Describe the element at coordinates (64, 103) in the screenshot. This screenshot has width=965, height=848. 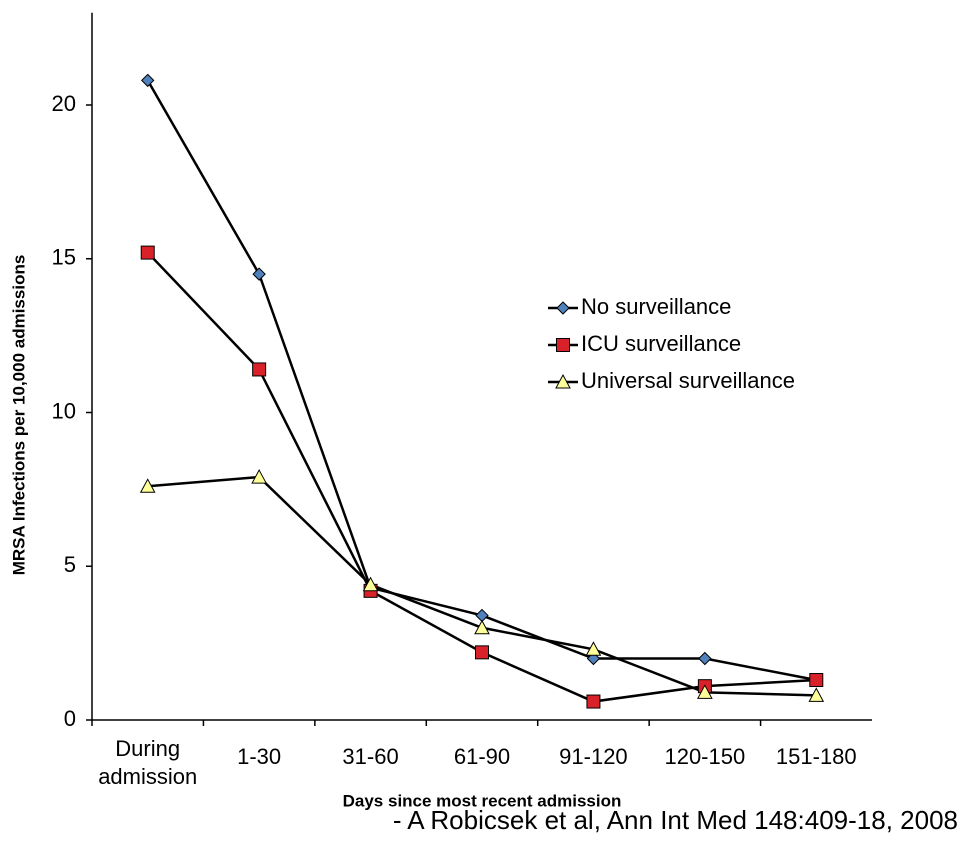
I see `y-tick-label: 20` at that location.